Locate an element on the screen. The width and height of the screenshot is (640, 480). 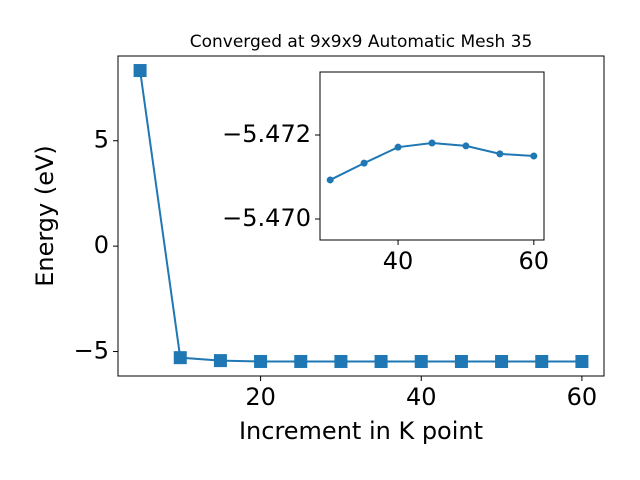
x-axis-label: Increment in K point is located at coordinates (361, 431).